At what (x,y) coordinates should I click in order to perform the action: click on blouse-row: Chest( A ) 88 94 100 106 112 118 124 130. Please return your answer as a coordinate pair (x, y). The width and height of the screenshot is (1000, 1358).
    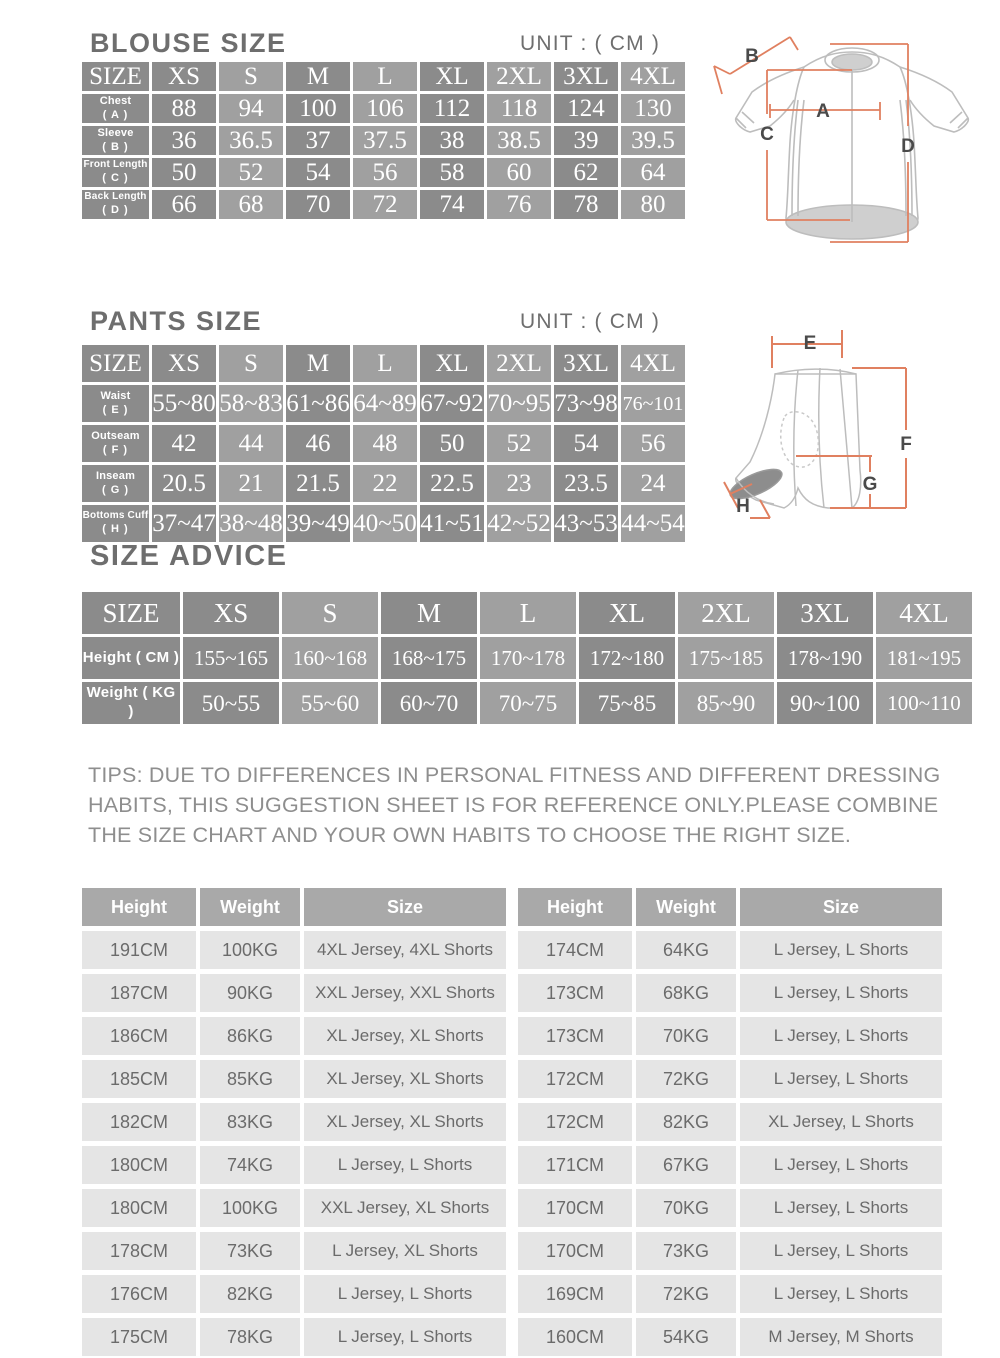
    Looking at the image, I should click on (383, 108).